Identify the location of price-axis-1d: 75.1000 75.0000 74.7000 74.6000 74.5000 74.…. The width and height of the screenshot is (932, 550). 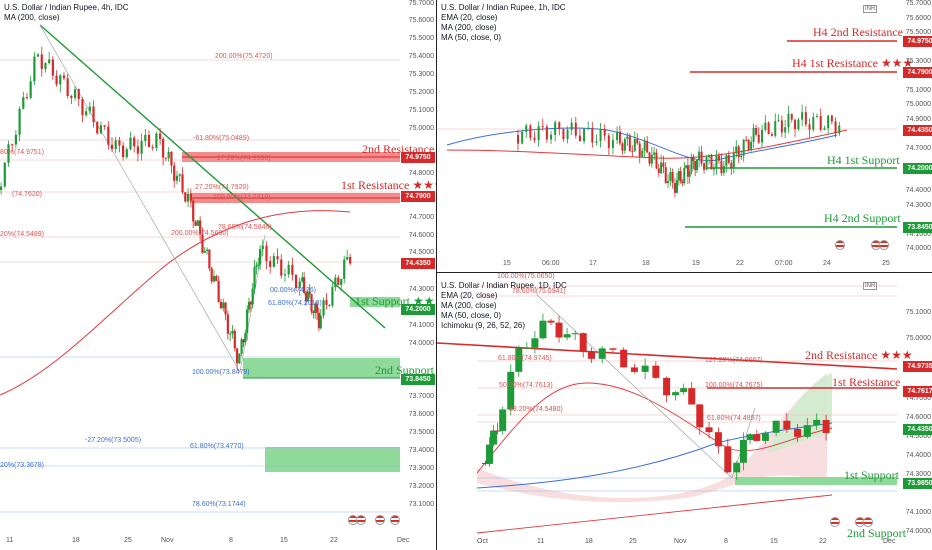
(918, 422).